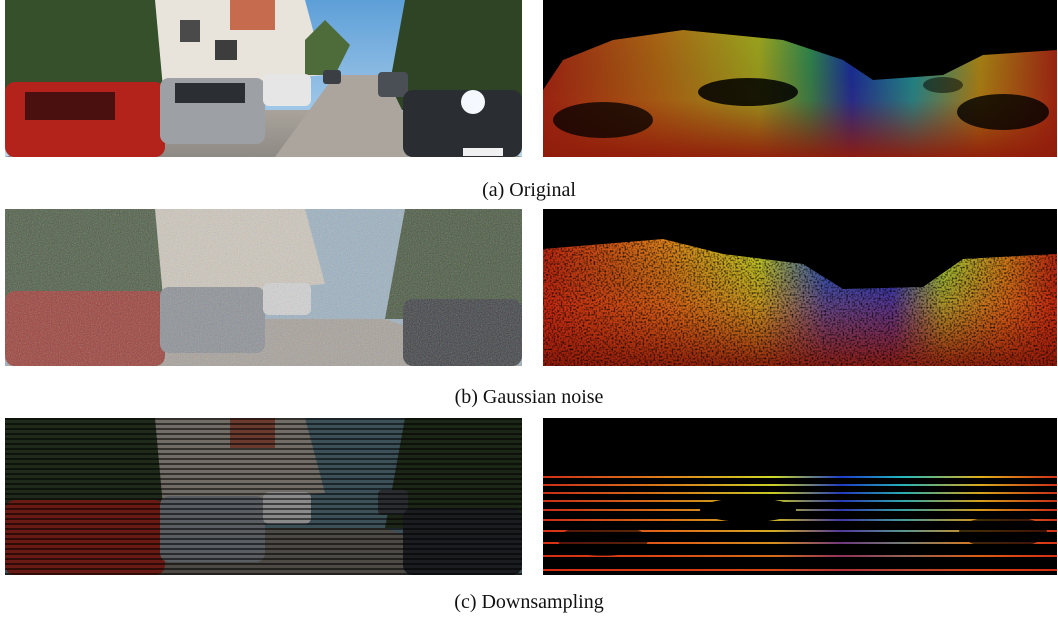 The height and width of the screenshot is (617, 1058). I want to click on street-photo-downsampling, so click(263, 496).